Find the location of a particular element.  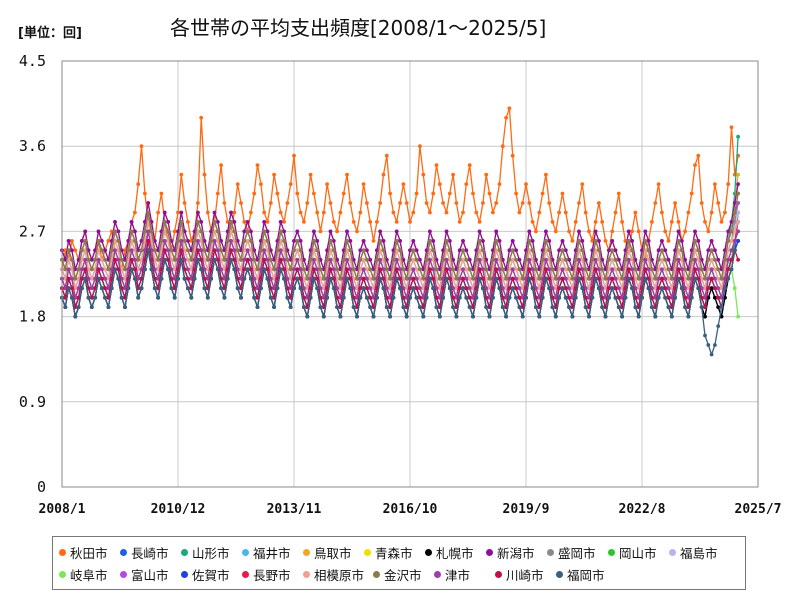

x-tick-label: 2025/7 is located at coordinates (758, 509).